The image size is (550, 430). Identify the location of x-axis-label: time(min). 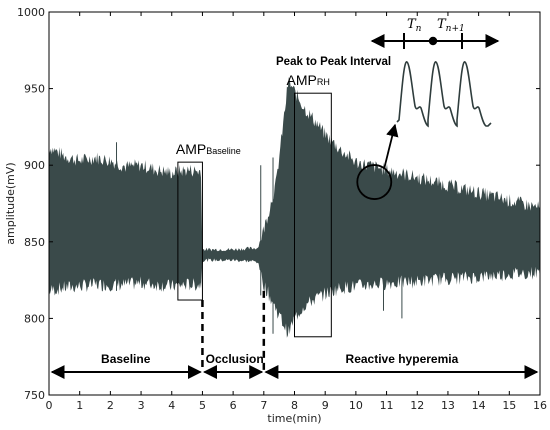
(294, 418).